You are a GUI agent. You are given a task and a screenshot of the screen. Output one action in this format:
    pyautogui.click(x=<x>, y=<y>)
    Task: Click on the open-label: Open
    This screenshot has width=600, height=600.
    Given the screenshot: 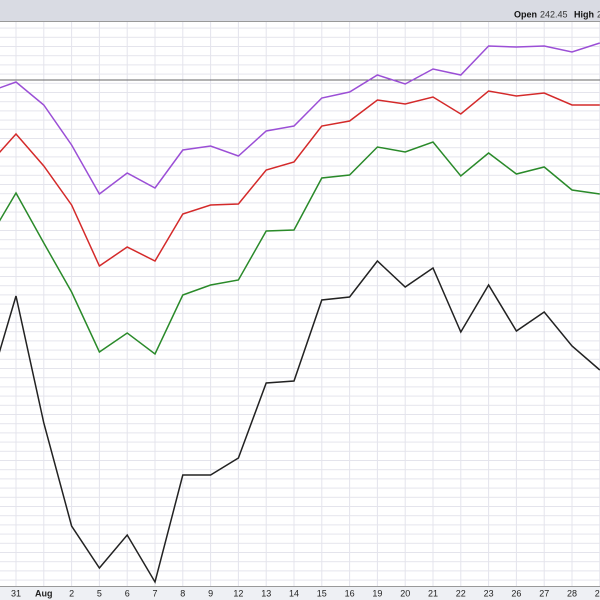 What is the action you would take?
    pyautogui.click(x=525, y=14)
    